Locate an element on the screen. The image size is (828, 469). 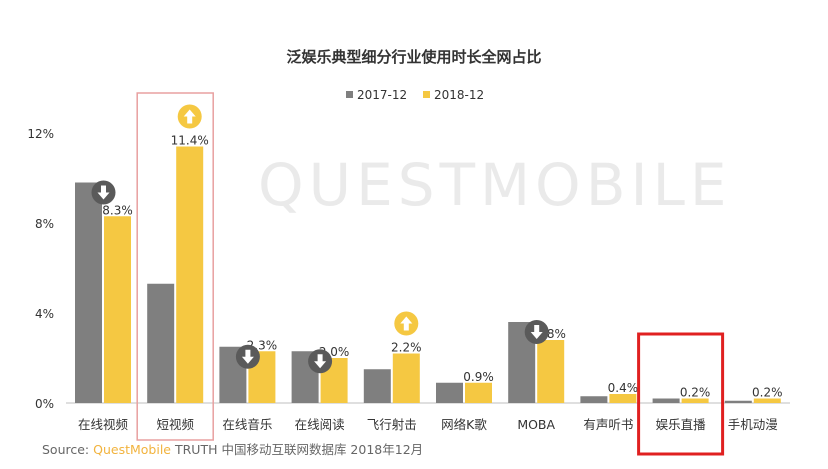
bar-2018-12-有声听书 is located at coordinates (623, 398).